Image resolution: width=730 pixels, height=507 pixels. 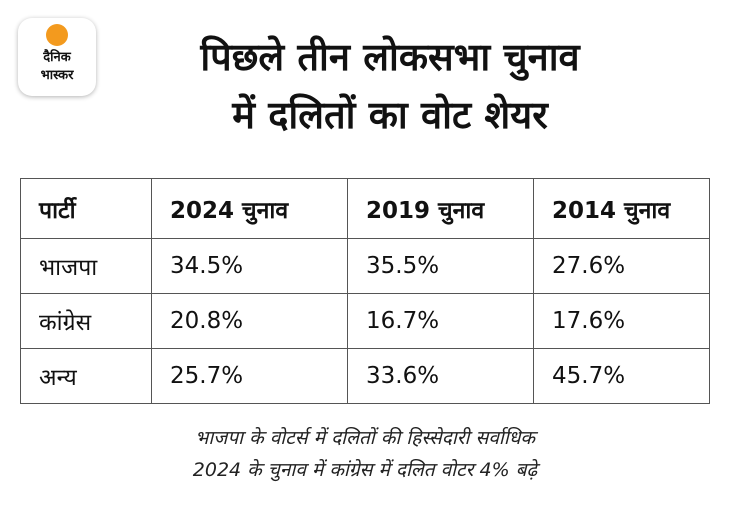 What do you see at coordinates (86, 321) in the screenshot?
I see `party-cell: कांग्रेस` at bounding box center [86, 321].